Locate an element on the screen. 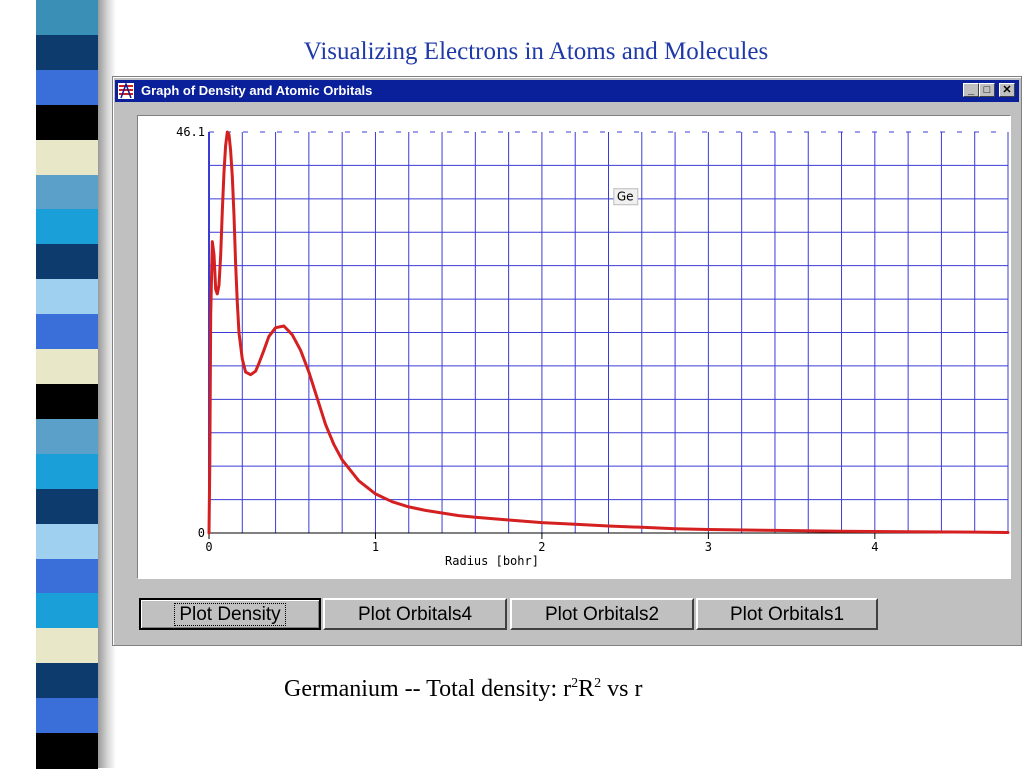  element-label-box is located at coordinates (626, 197).